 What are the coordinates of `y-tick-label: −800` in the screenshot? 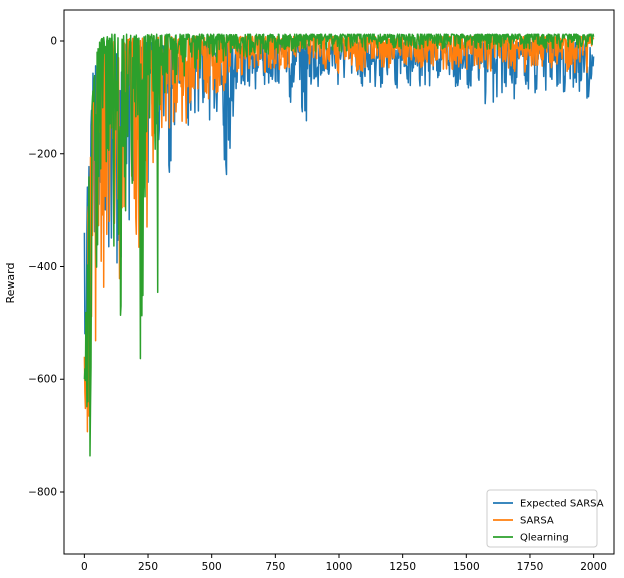 It's located at (42, 492).